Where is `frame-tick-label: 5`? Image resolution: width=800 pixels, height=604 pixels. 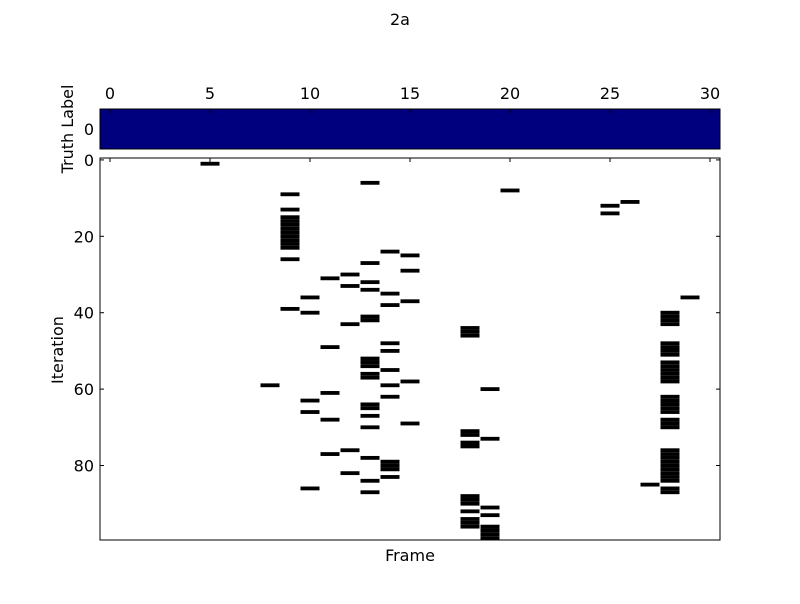 frame-tick-label: 5 is located at coordinates (210, 93).